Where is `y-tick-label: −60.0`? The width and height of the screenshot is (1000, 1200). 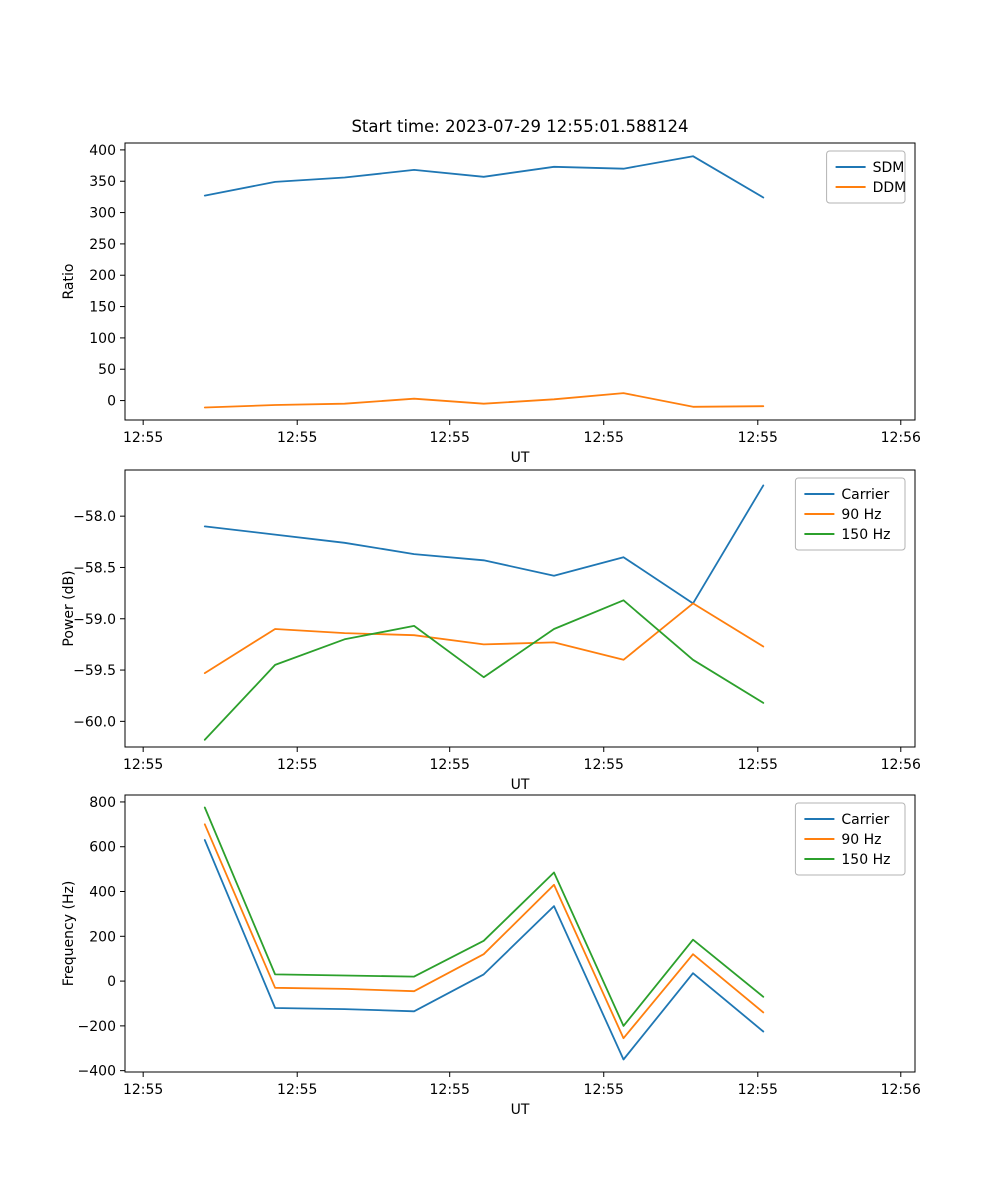 y-tick-label: −60.0 is located at coordinates (94, 722).